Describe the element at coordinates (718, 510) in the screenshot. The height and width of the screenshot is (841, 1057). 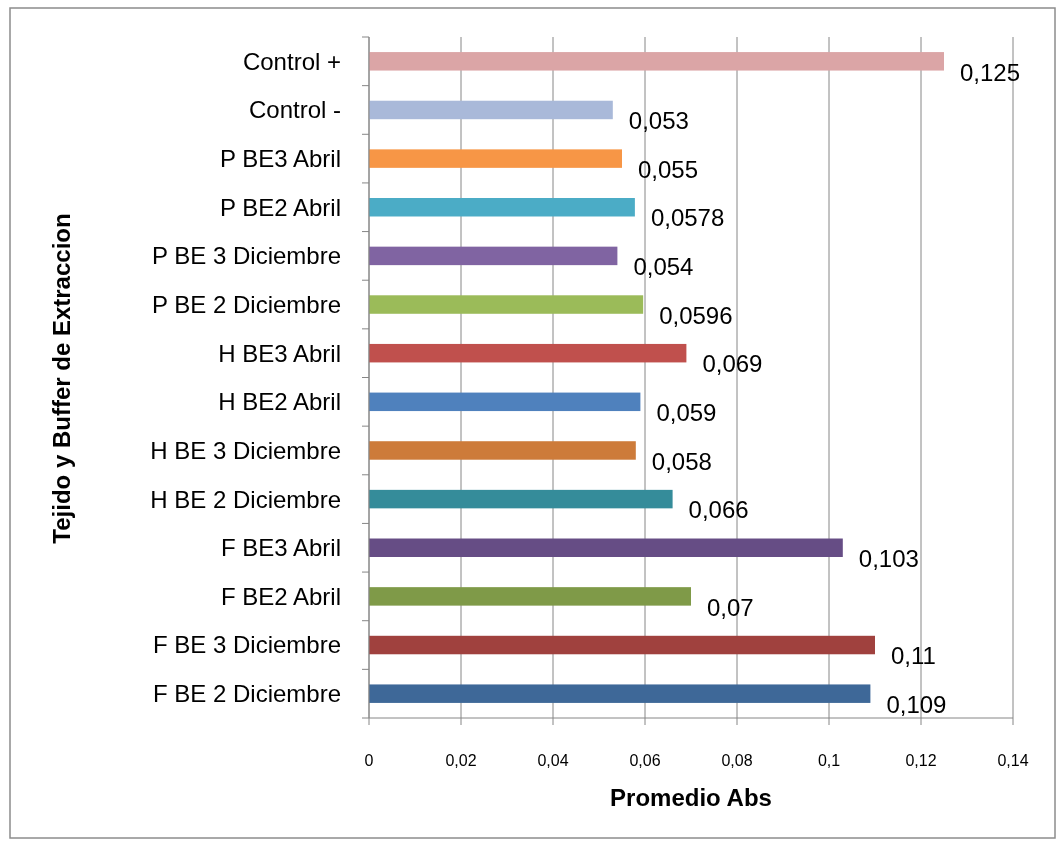
I see `data-label: 0,066` at that location.